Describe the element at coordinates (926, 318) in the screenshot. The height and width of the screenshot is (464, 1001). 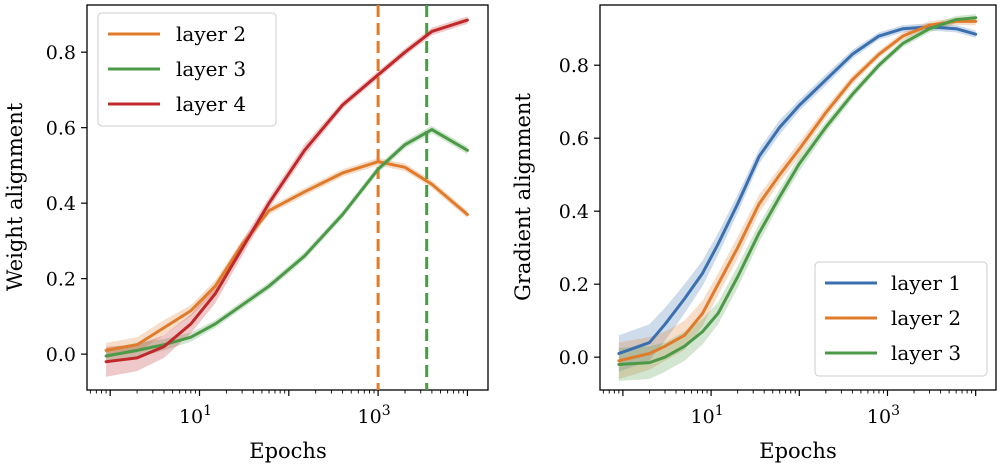
I see `right-legend-label-layer-2: layer 2` at that location.